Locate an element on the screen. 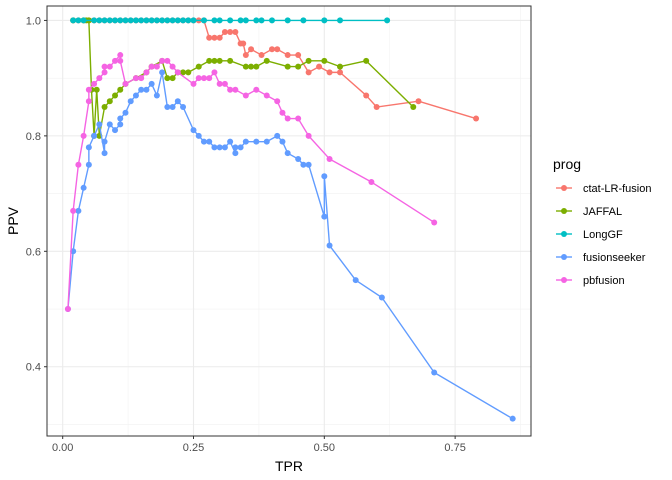  series-longgf is located at coordinates (230, 20).